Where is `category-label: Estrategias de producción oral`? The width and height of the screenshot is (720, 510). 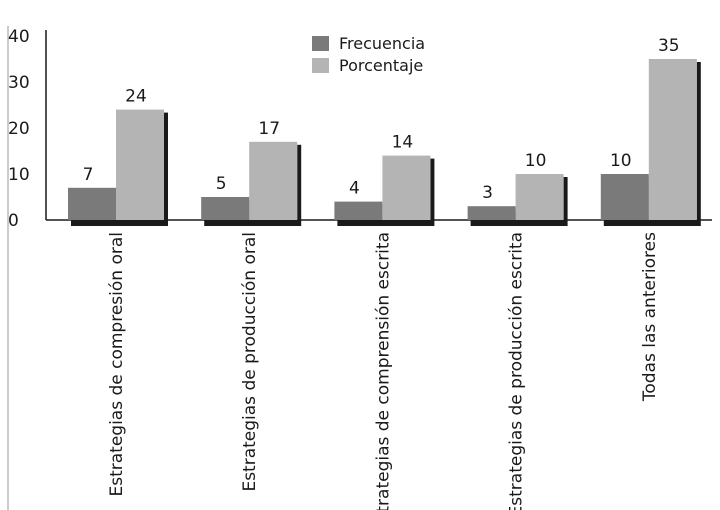 category-label: Estrategias de producción oral is located at coordinates (250, 362).